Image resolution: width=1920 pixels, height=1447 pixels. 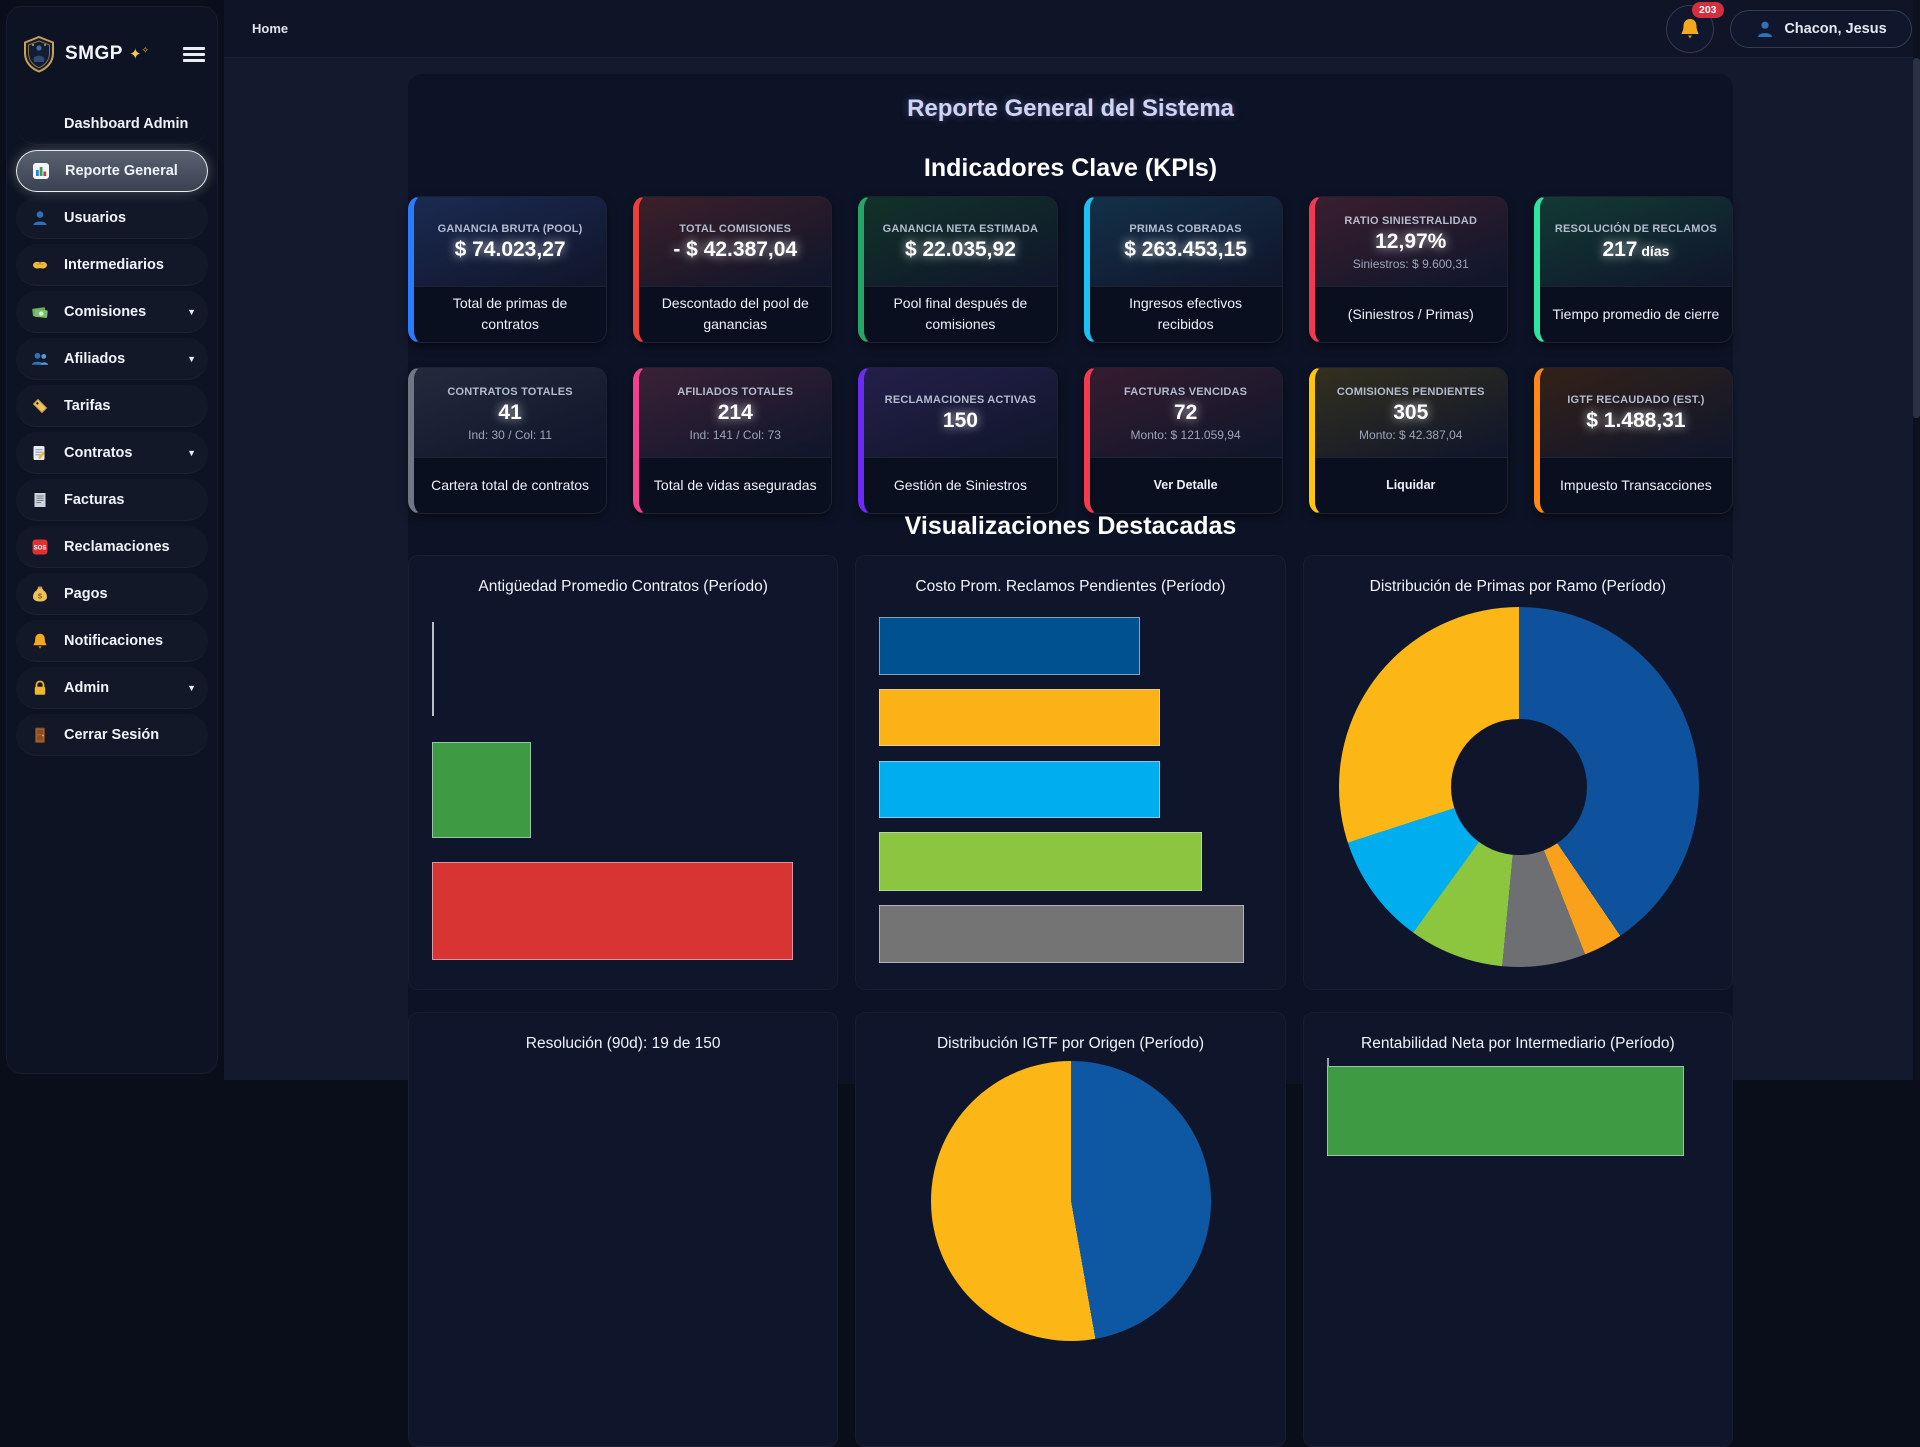 What do you see at coordinates (623, 586) in the screenshot?
I see `chart-title: Antigüedad Promedio Contratos (Período)` at bounding box center [623, 586].